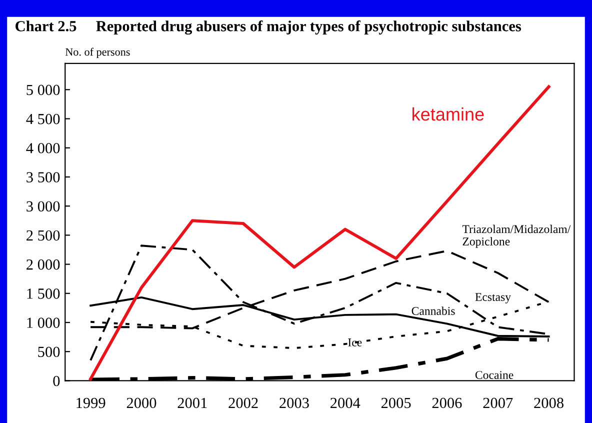 This screenshot has height=423, width=592. What do you see at coordinates (433, 310) in the screenshot?
I see `series-label: Cannabis` at bounding box center [433, 310].